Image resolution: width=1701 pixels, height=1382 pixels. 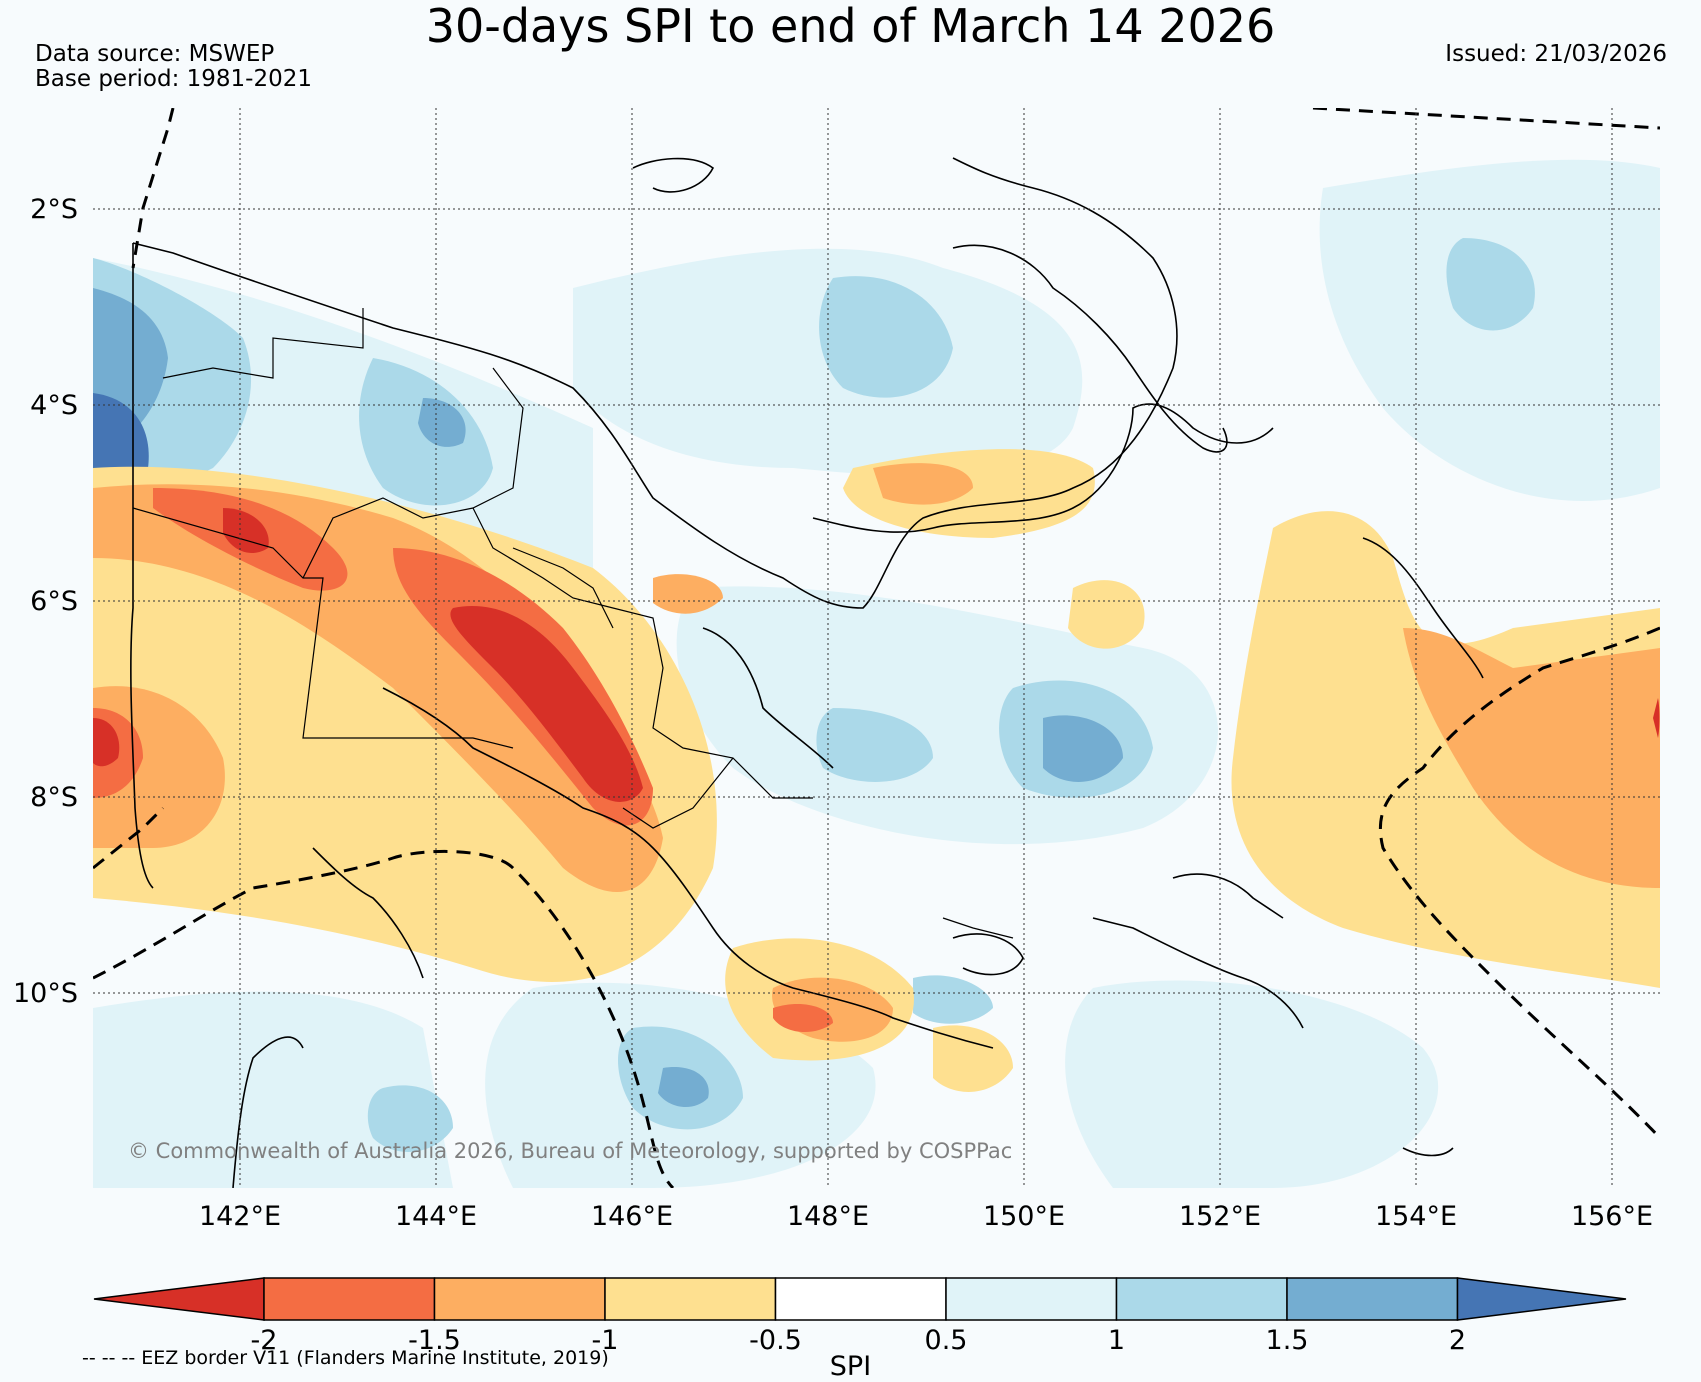 What do you see at coordinates (45, 993) in the screenshot?
I see `lat-tick-label: 10°S` at bounding box center [45, 993].